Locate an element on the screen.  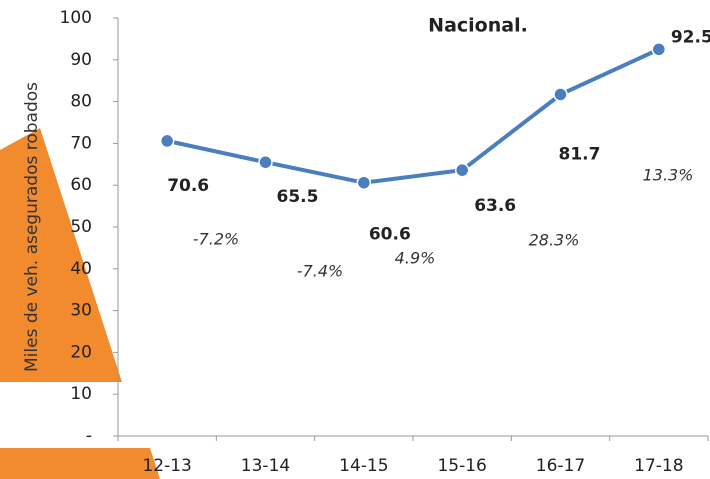
annotation: 13.3% is located at coordinates (668, 175).